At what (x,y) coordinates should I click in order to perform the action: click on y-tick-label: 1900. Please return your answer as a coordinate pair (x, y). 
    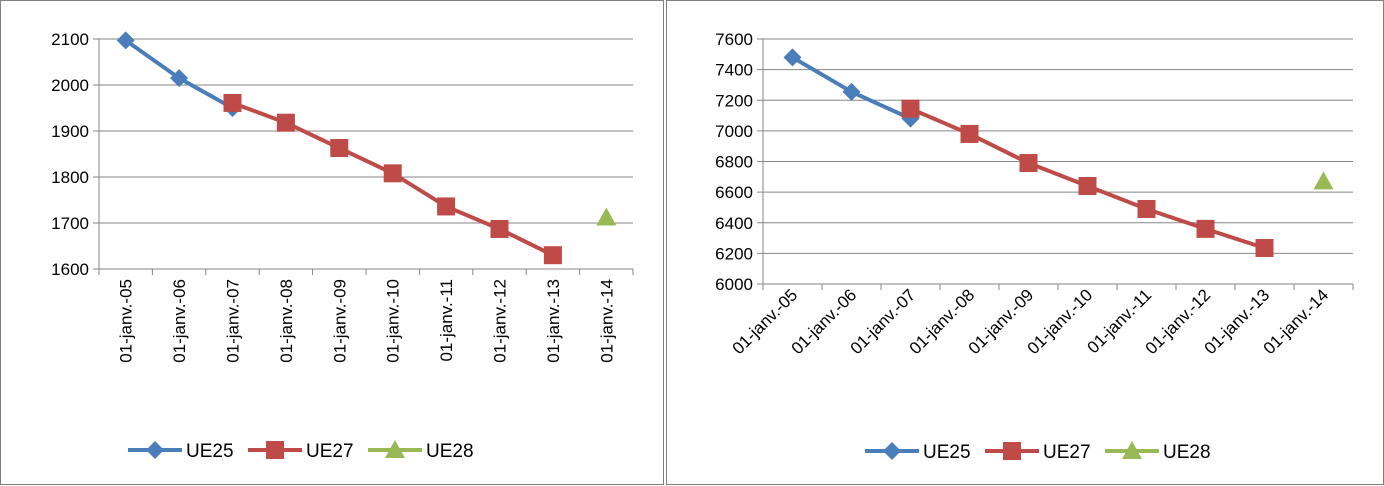
    Looking at the image, I should click on (70, 131).